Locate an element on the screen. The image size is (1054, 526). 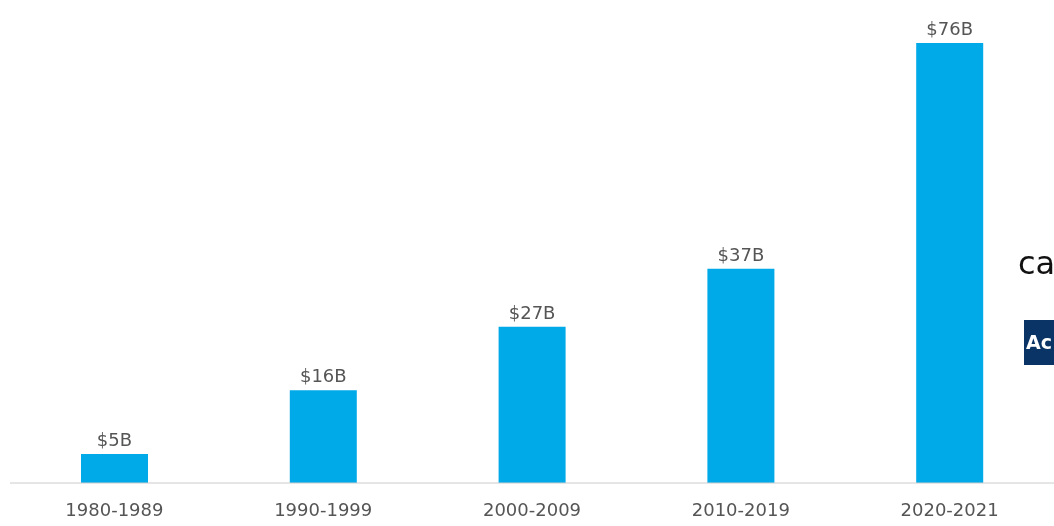
x-tick-label: 2010-2019 is located at coordinates (740, 509).